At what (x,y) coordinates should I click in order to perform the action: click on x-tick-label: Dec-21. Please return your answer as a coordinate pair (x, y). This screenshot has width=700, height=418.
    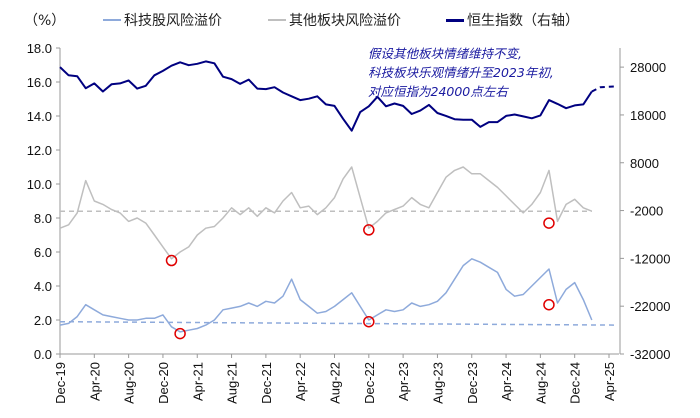
    Looking at the image, I should click on (266, 383).